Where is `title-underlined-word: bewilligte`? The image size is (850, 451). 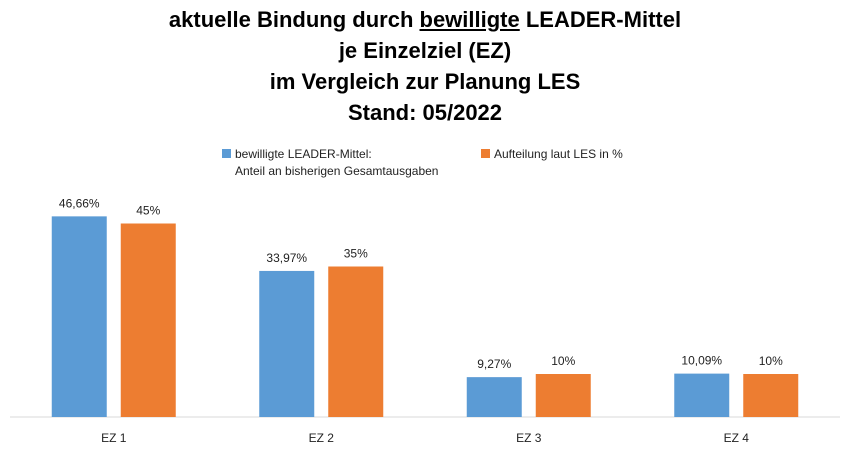 title-underlined-word: bewilligte is located at coordinates (469, 19).